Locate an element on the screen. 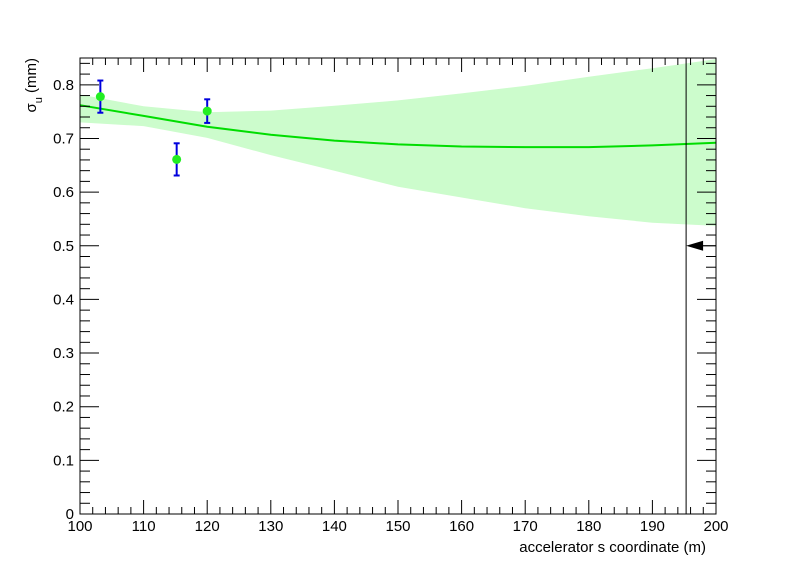 The image size is (796, 572). y-tick-label: 0 is located at coordinates (70, 514).